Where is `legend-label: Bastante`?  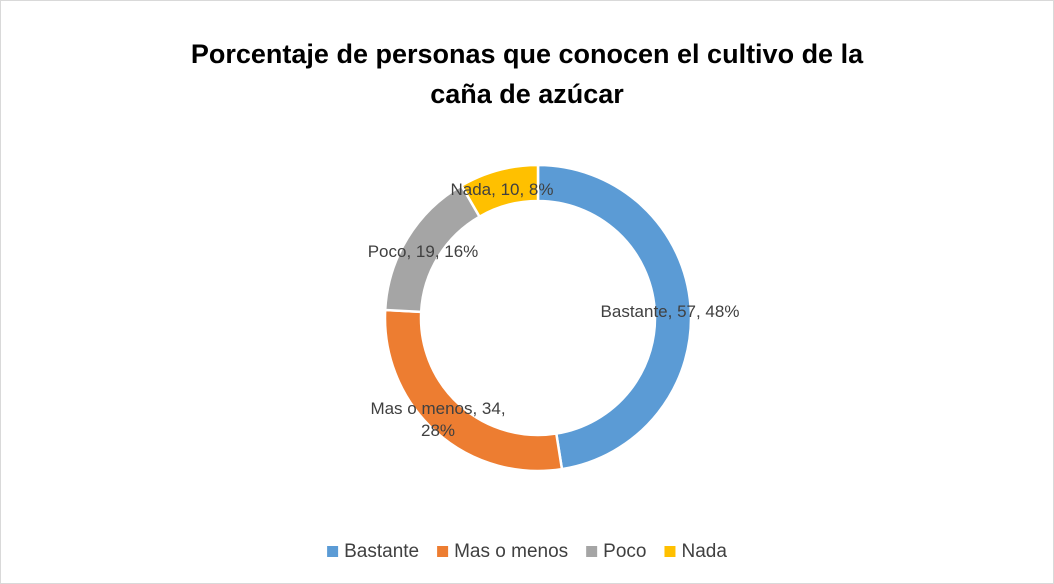
legend-label: Bastante is located at coordinates (381, 551).